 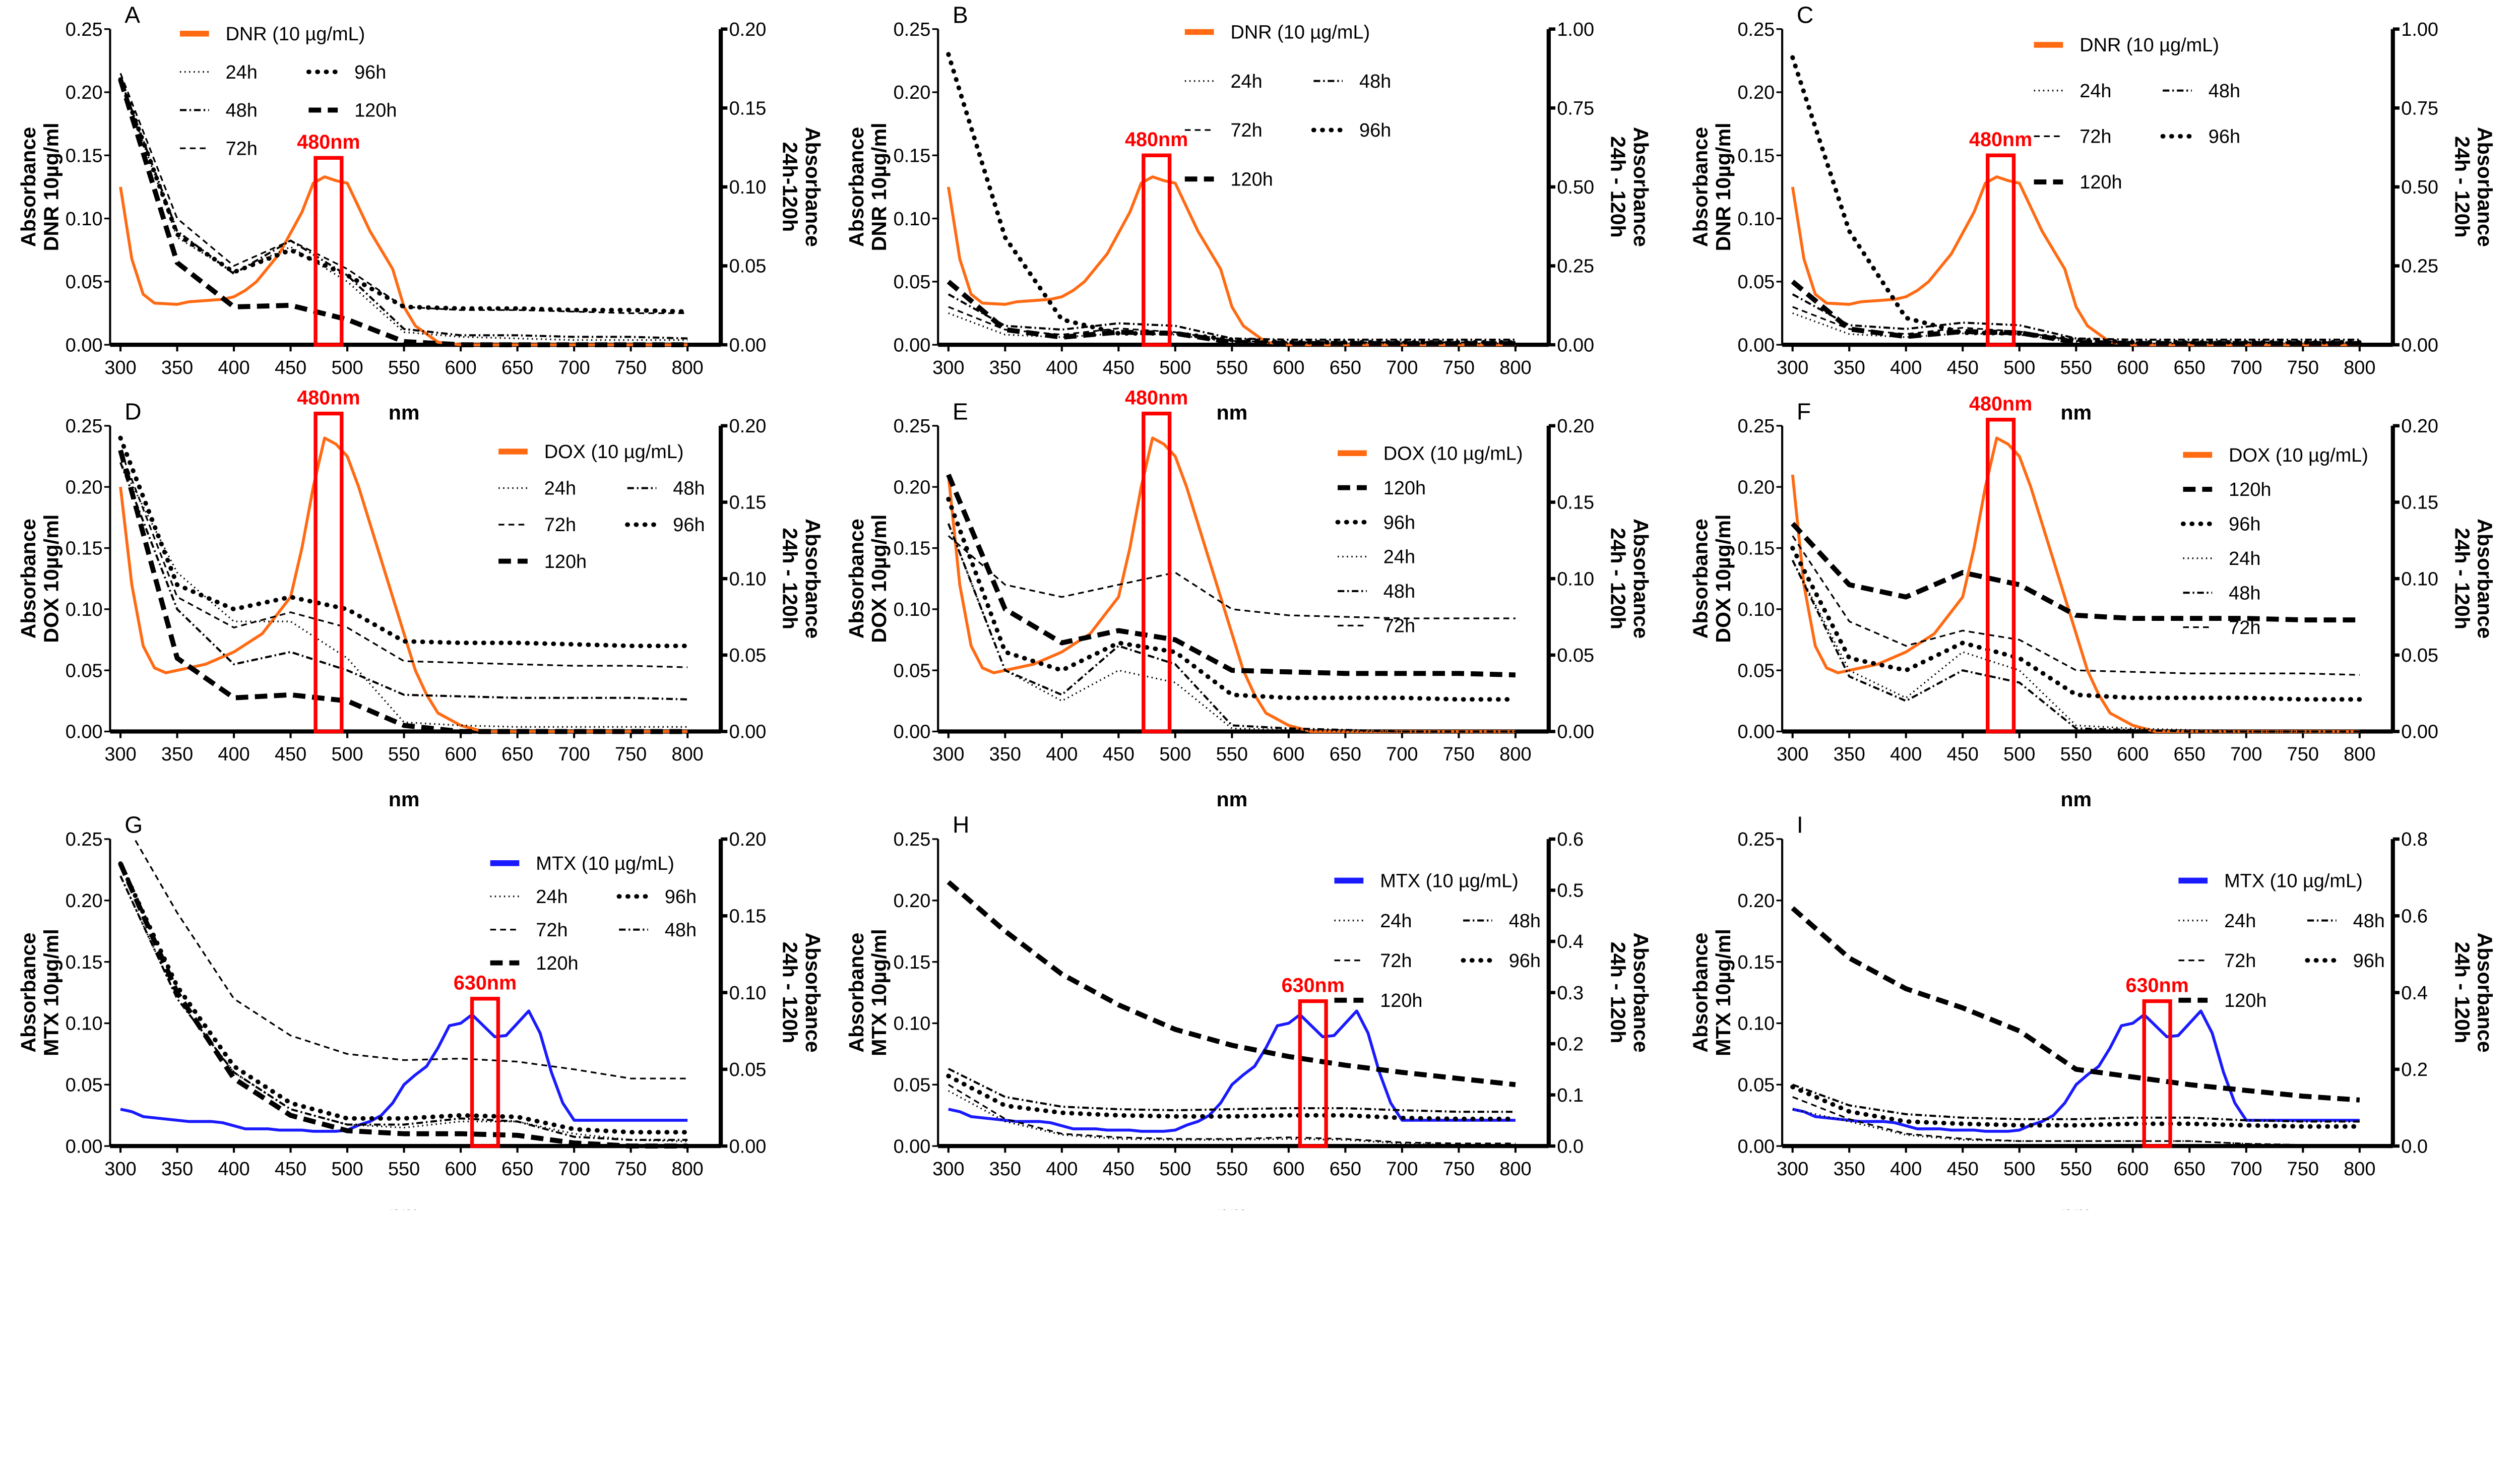 What do you see at coordinates (912, 548) in the screenshot?
I see `left-tick-label: 0.15` at bounding box center [912, 548].